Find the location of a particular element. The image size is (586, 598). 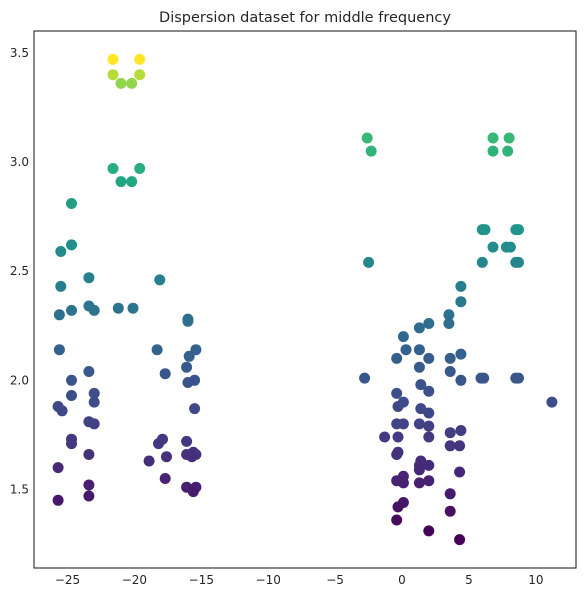

x-tick-label: −15 is located at coordinates (201, 580).